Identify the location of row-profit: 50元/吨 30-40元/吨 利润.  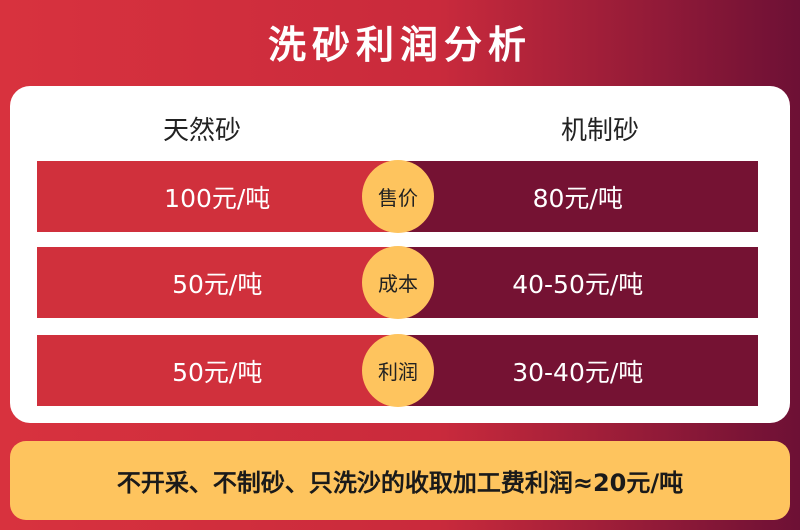
(397, 370).